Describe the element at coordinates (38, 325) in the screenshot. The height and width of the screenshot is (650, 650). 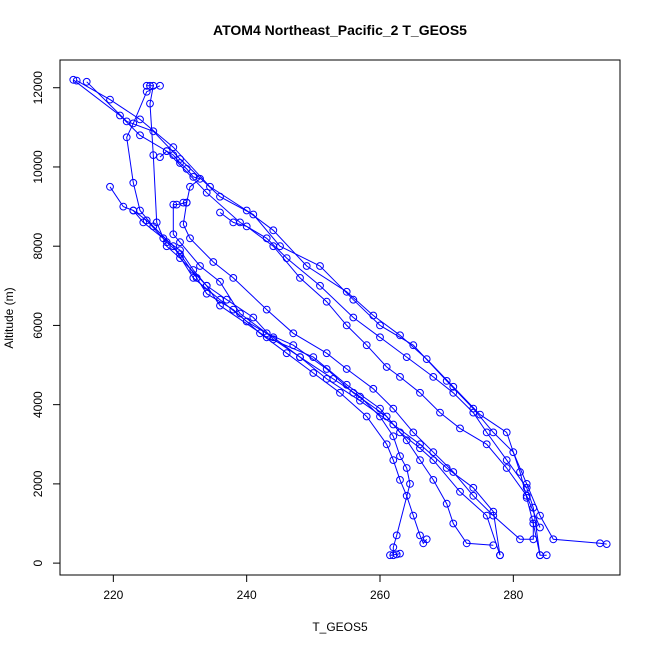
I see `y-tick-label: 6000` at that location.